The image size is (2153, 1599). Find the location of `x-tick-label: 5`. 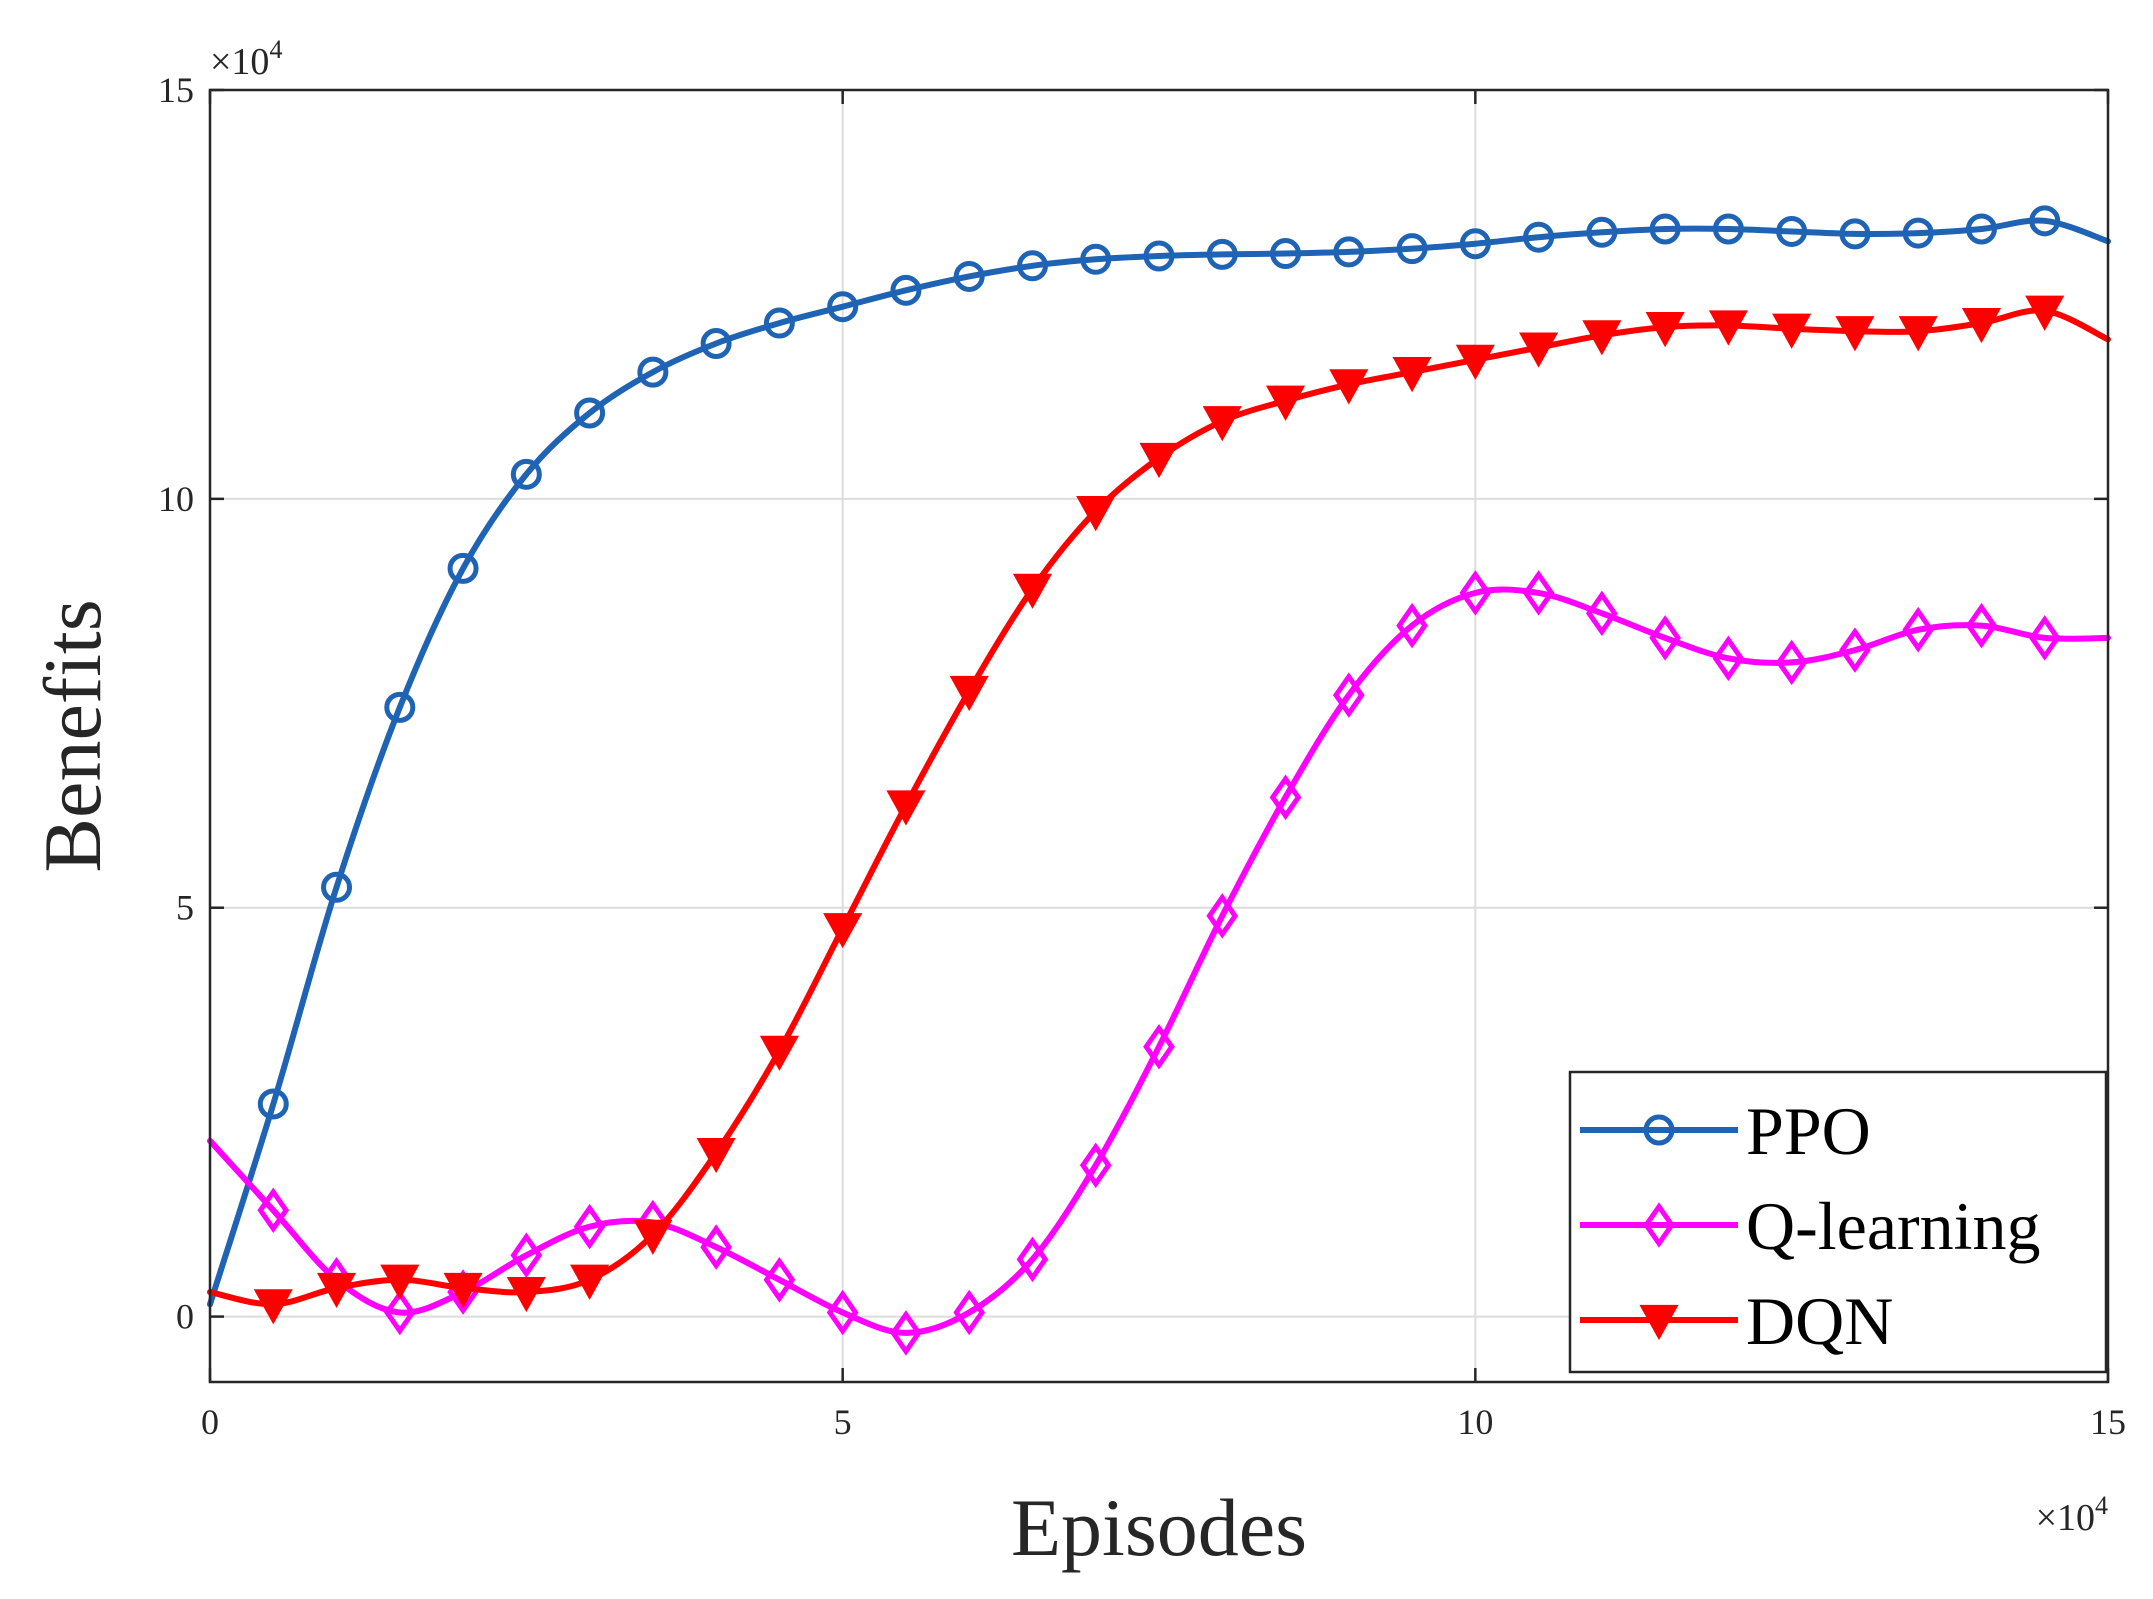

x-tick-label: 5 is located at coordinates (843, 1422).